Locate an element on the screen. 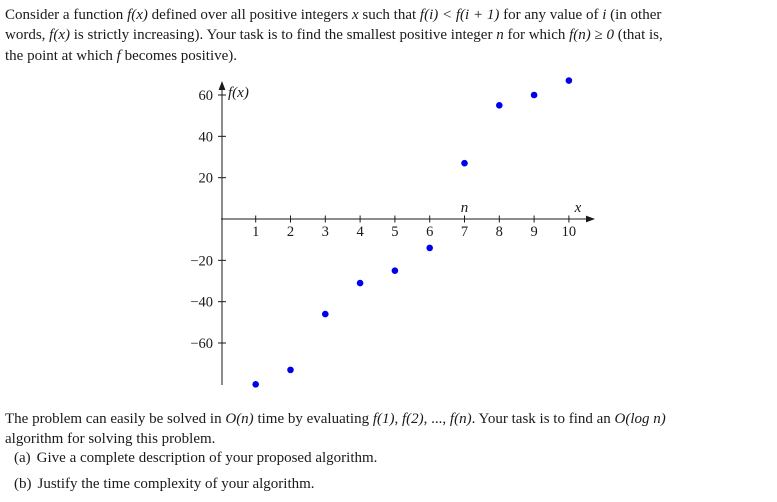 The height and width of the screenshot is (502, 777). text-line: the point at which f becomes positive). is located at coordinates (334, 56).